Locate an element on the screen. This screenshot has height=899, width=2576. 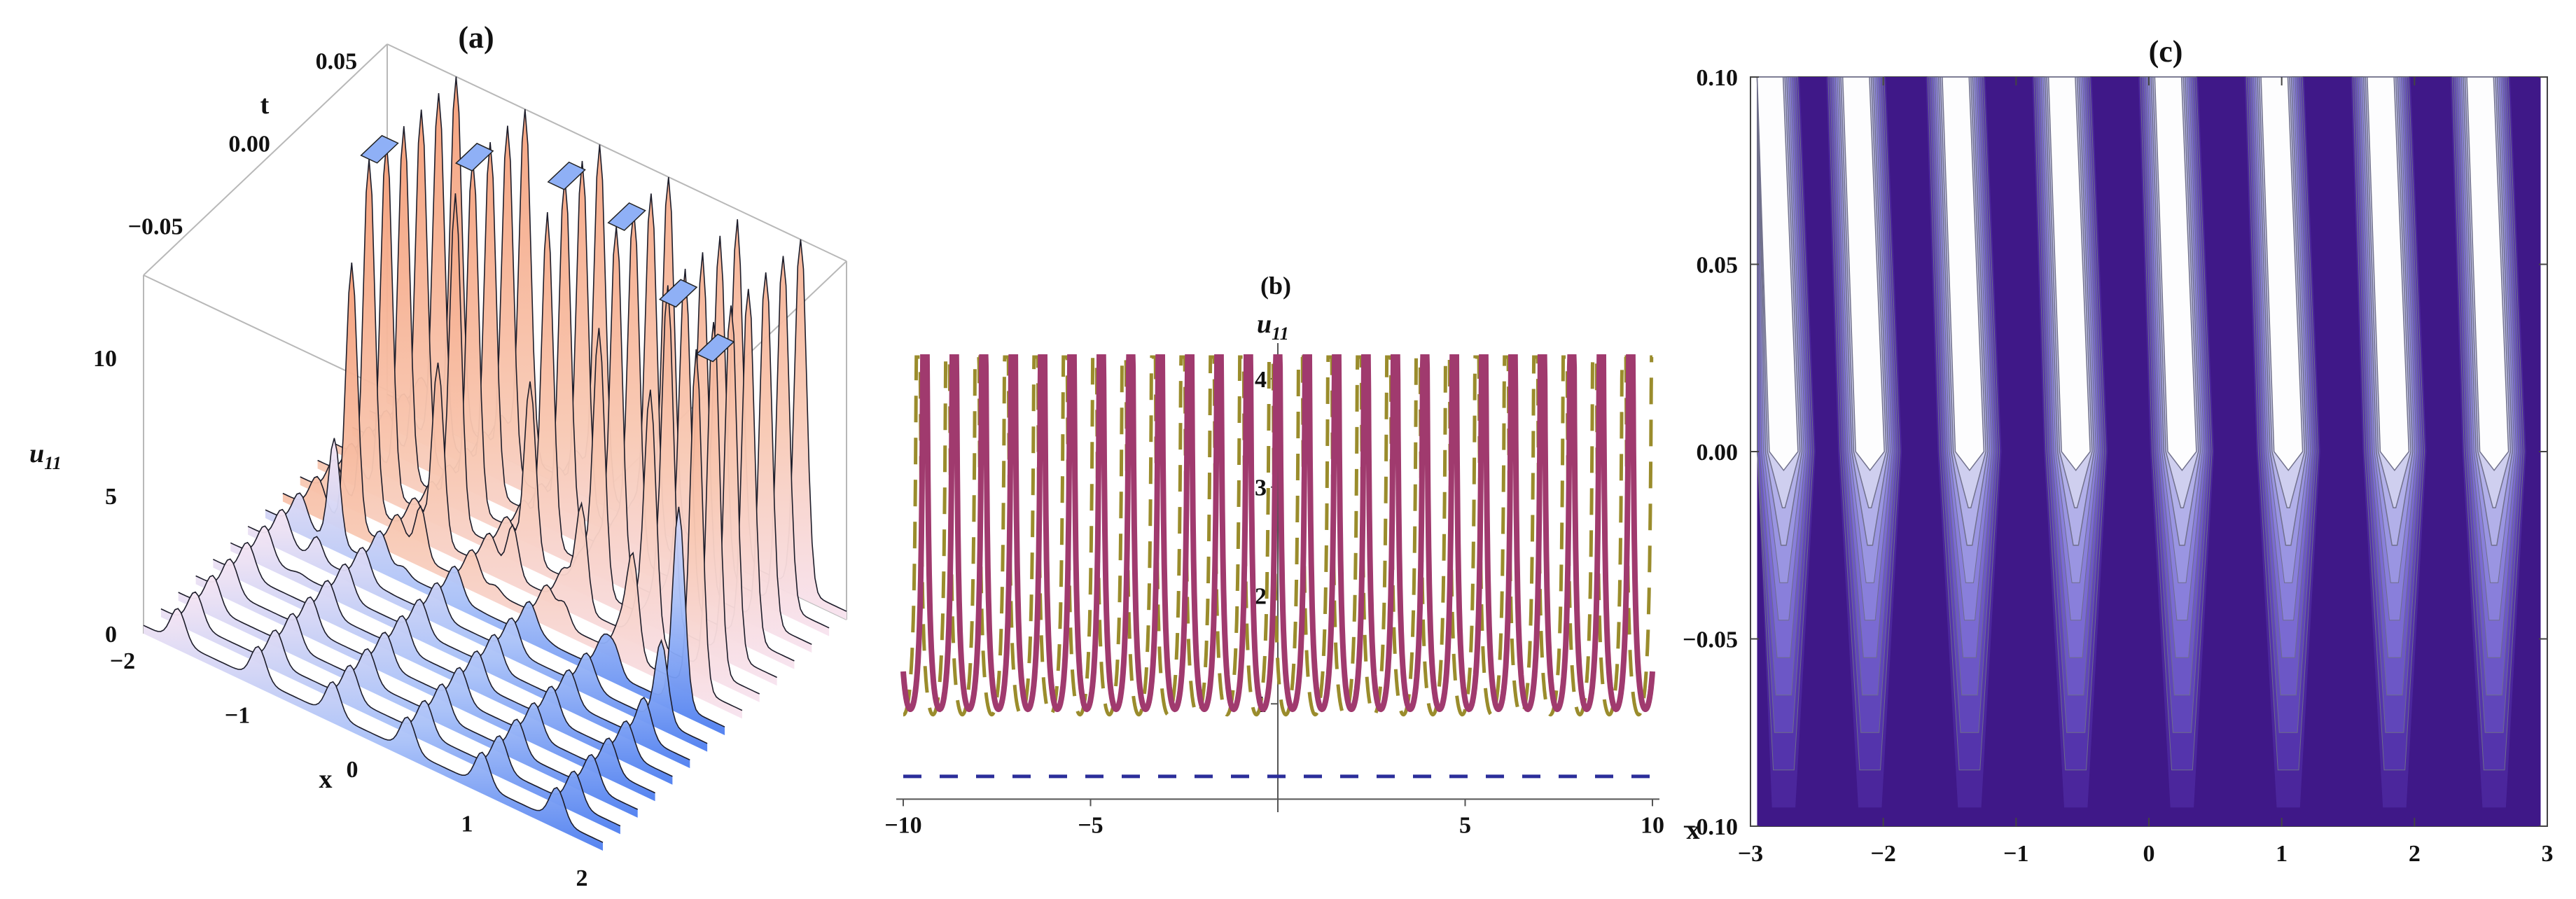
axis-label-u11-b: u11 is located at coordinates (1273, 326).